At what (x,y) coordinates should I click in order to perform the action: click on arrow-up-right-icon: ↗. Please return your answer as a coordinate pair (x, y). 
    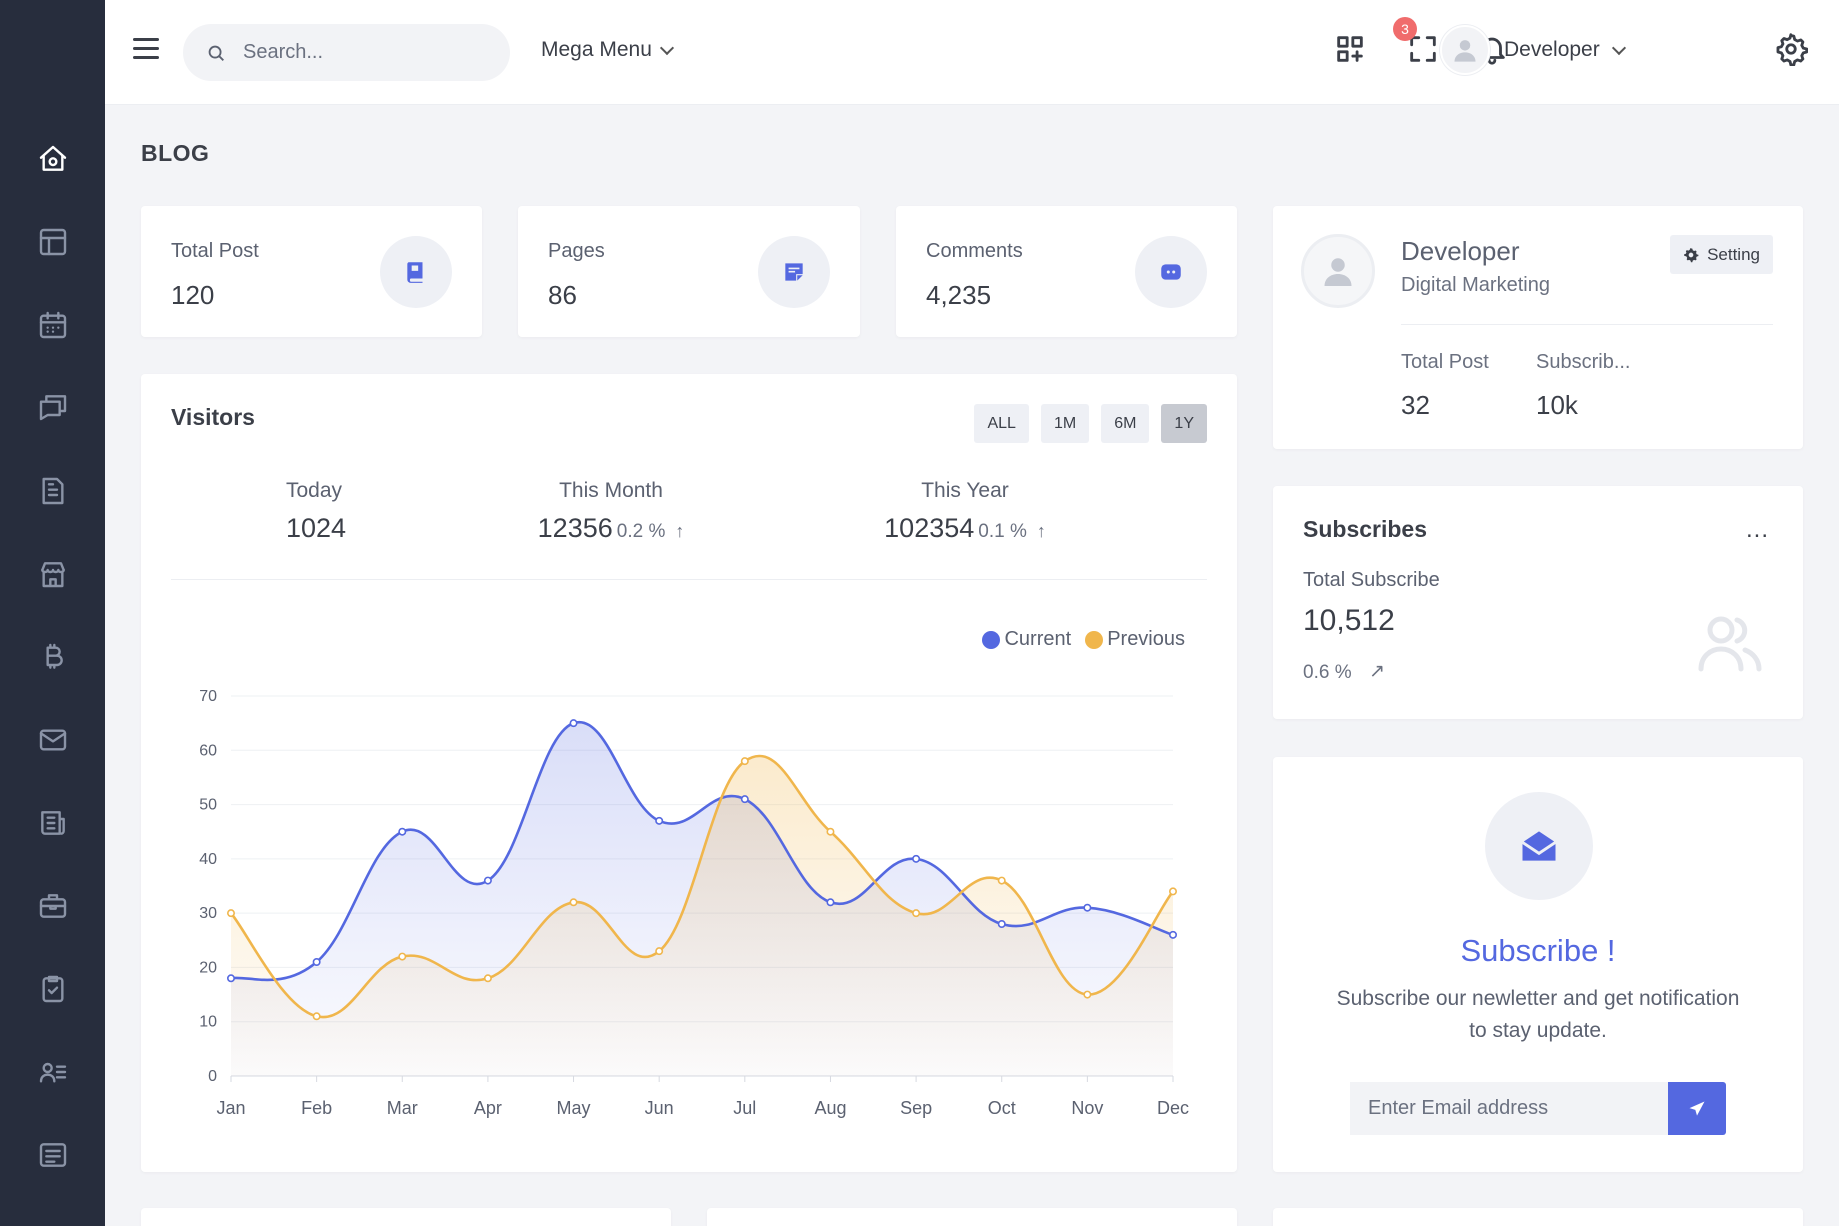
    Looking at the image, I should click on (1377, 671).